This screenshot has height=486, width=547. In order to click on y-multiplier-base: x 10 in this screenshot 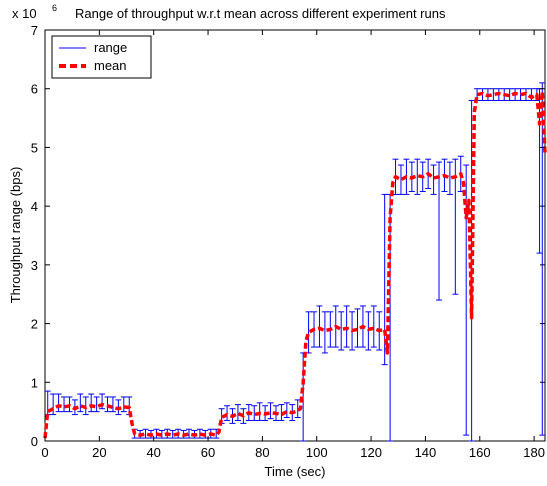, I will do `click(24, 13)`.